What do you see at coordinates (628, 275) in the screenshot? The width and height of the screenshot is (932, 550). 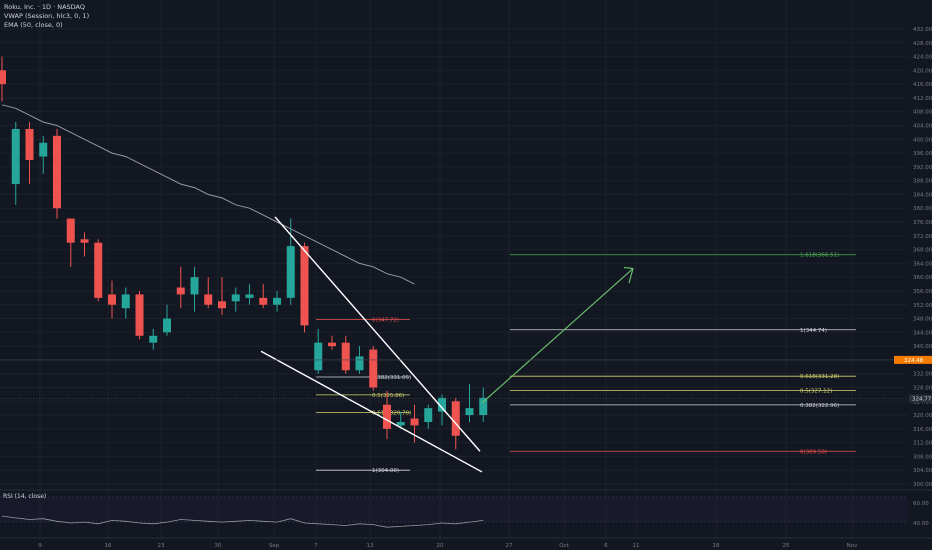 I see `target-arrowhead` at bounding box center [628, 275].